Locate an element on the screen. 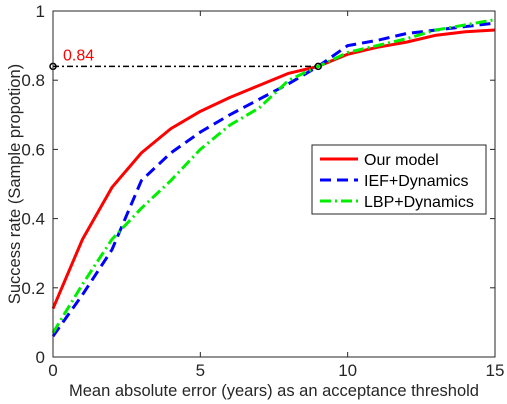  y-tick: 0.4 is located at coordinates (258, 219).